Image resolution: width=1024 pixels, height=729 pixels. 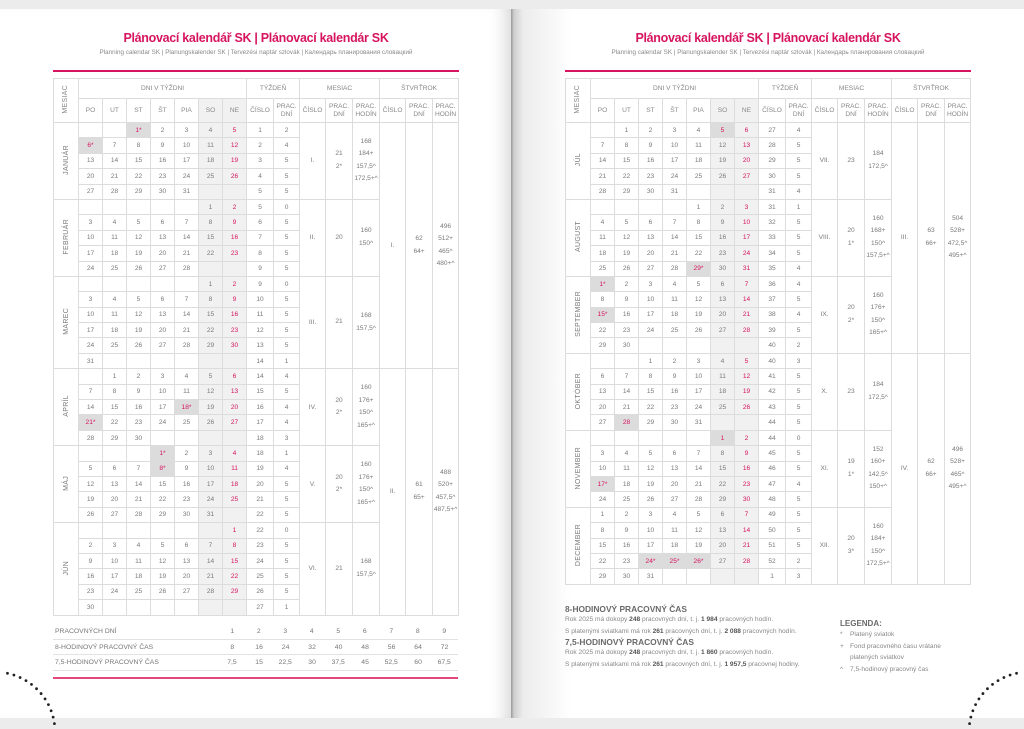 What do you see at coordinates (260, 453) in the screenshot?
I see `week-number-cell: 18` at bounding box center [260, 453].